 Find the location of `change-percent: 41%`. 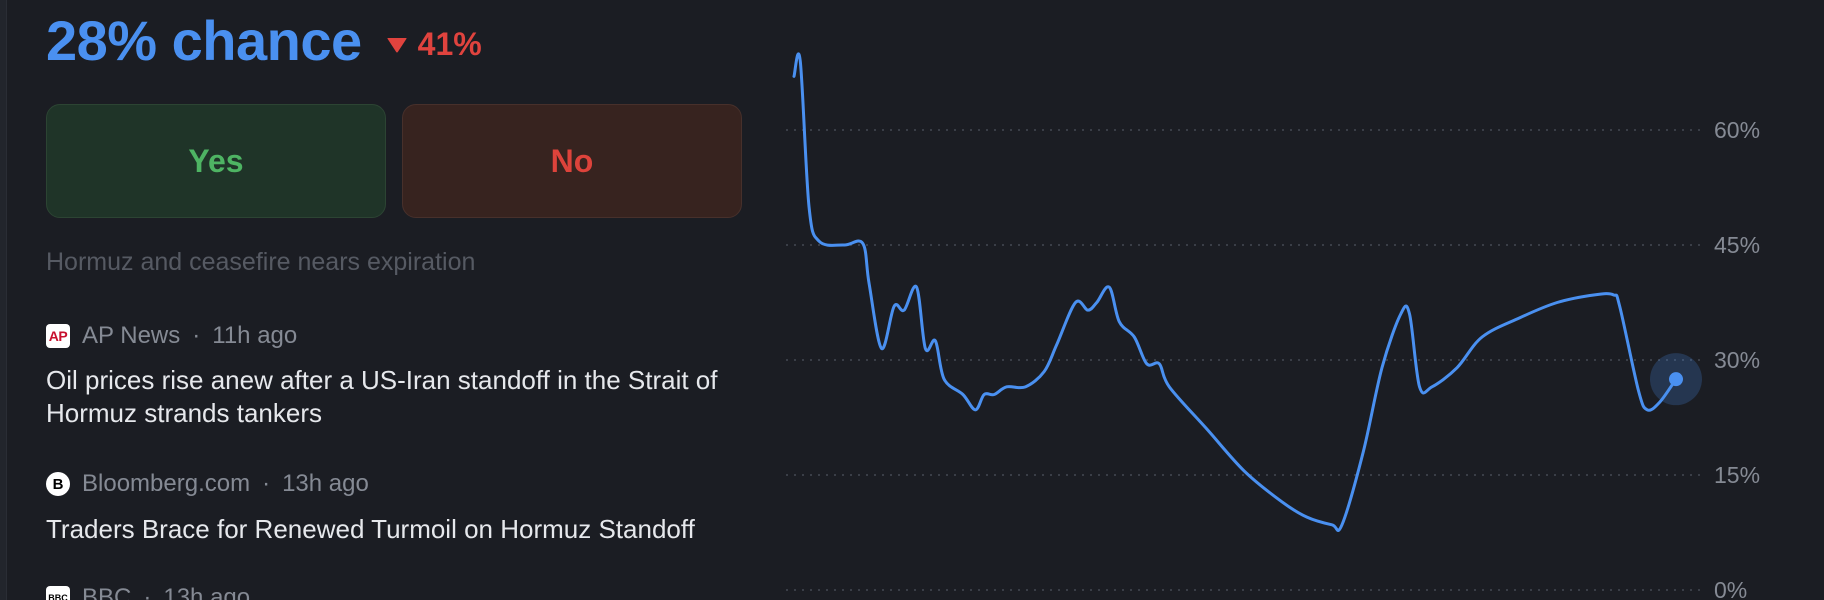

change-percent: 41% is located at coordinates (449, 44).